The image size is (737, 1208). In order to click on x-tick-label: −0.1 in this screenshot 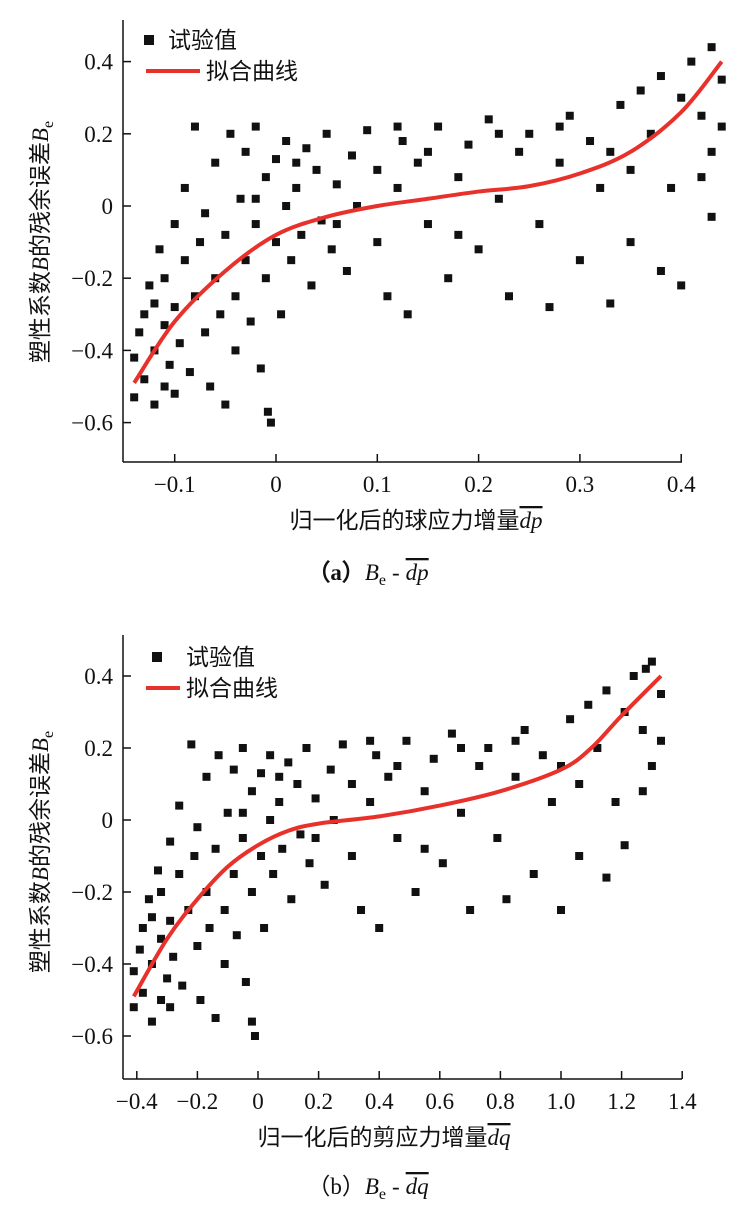, I will do `click(175, 484)`.